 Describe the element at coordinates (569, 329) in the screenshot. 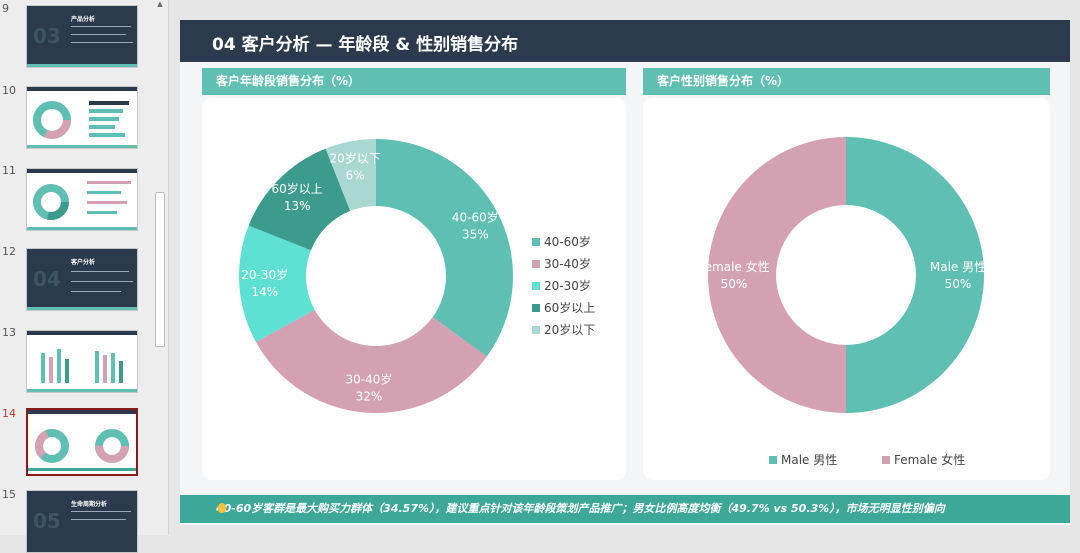

I see `legend-label: 20岁以下` at that location.